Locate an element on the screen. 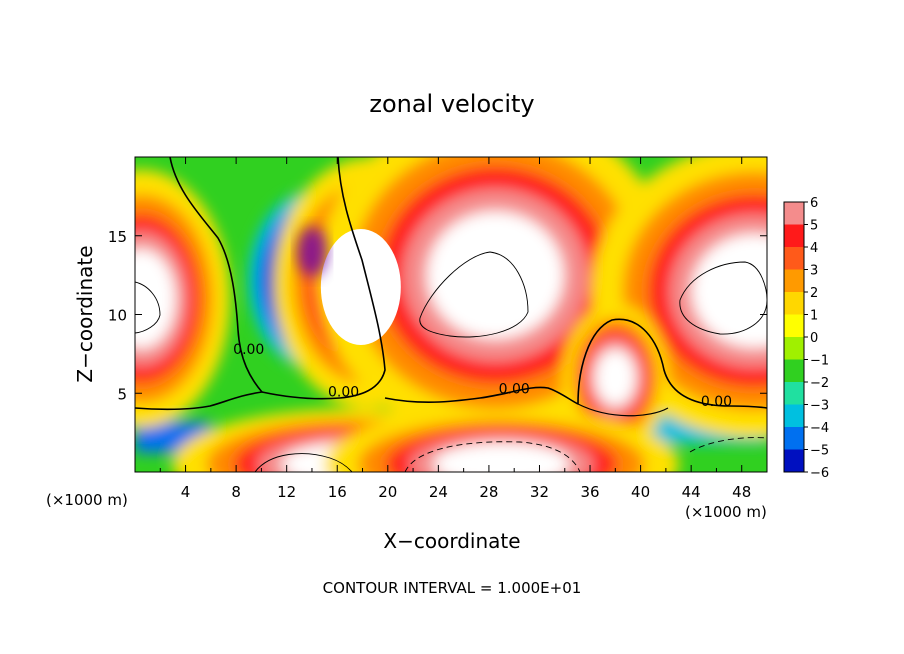 This screenshot has width=904, height=654. y-tick-label: 15 is located at coordinates (117, 237).